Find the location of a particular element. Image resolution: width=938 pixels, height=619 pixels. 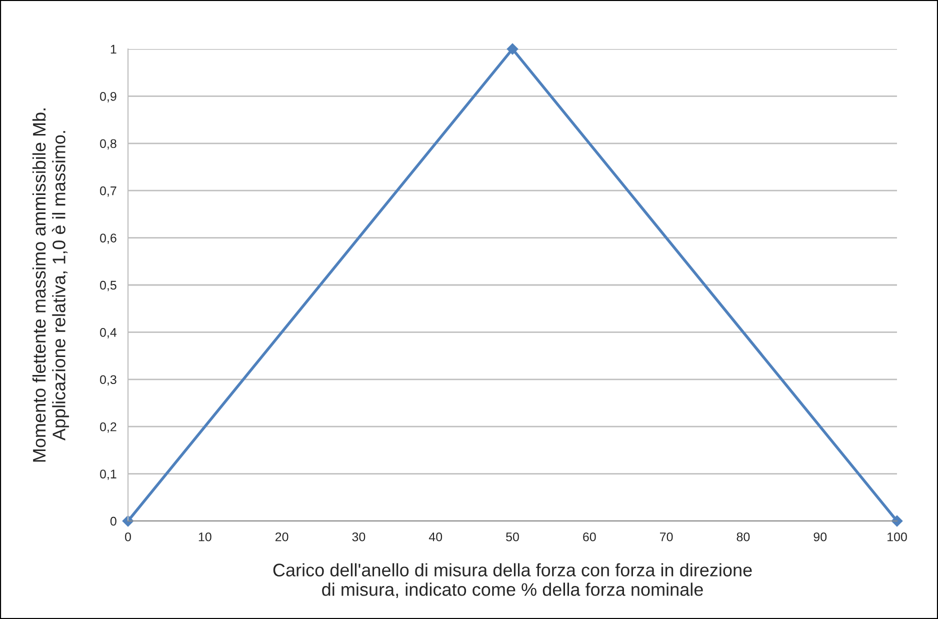

y-tick-label: 0,4 is located at coordinates (108, 333).